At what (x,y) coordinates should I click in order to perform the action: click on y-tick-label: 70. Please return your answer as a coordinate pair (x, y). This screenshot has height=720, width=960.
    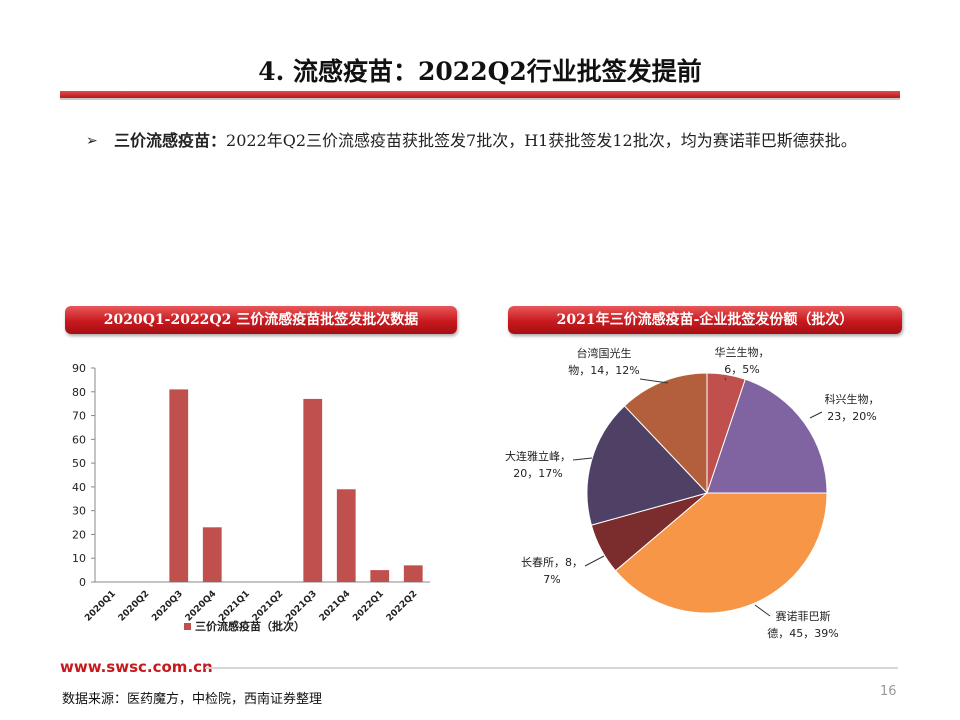
    Looking at the image, I should click on (79, 416).